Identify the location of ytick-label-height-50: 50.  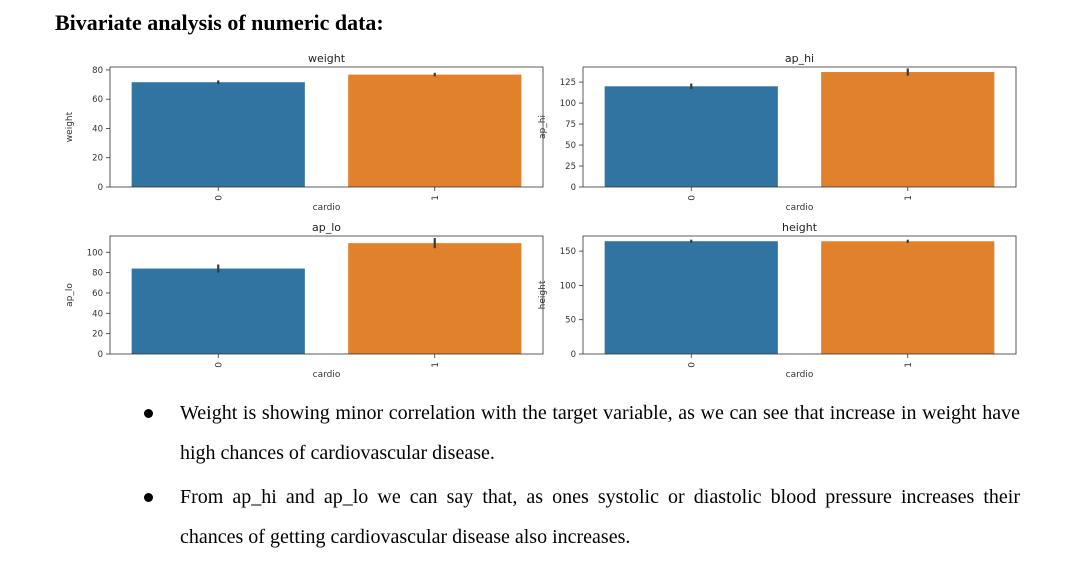
(570, 321).